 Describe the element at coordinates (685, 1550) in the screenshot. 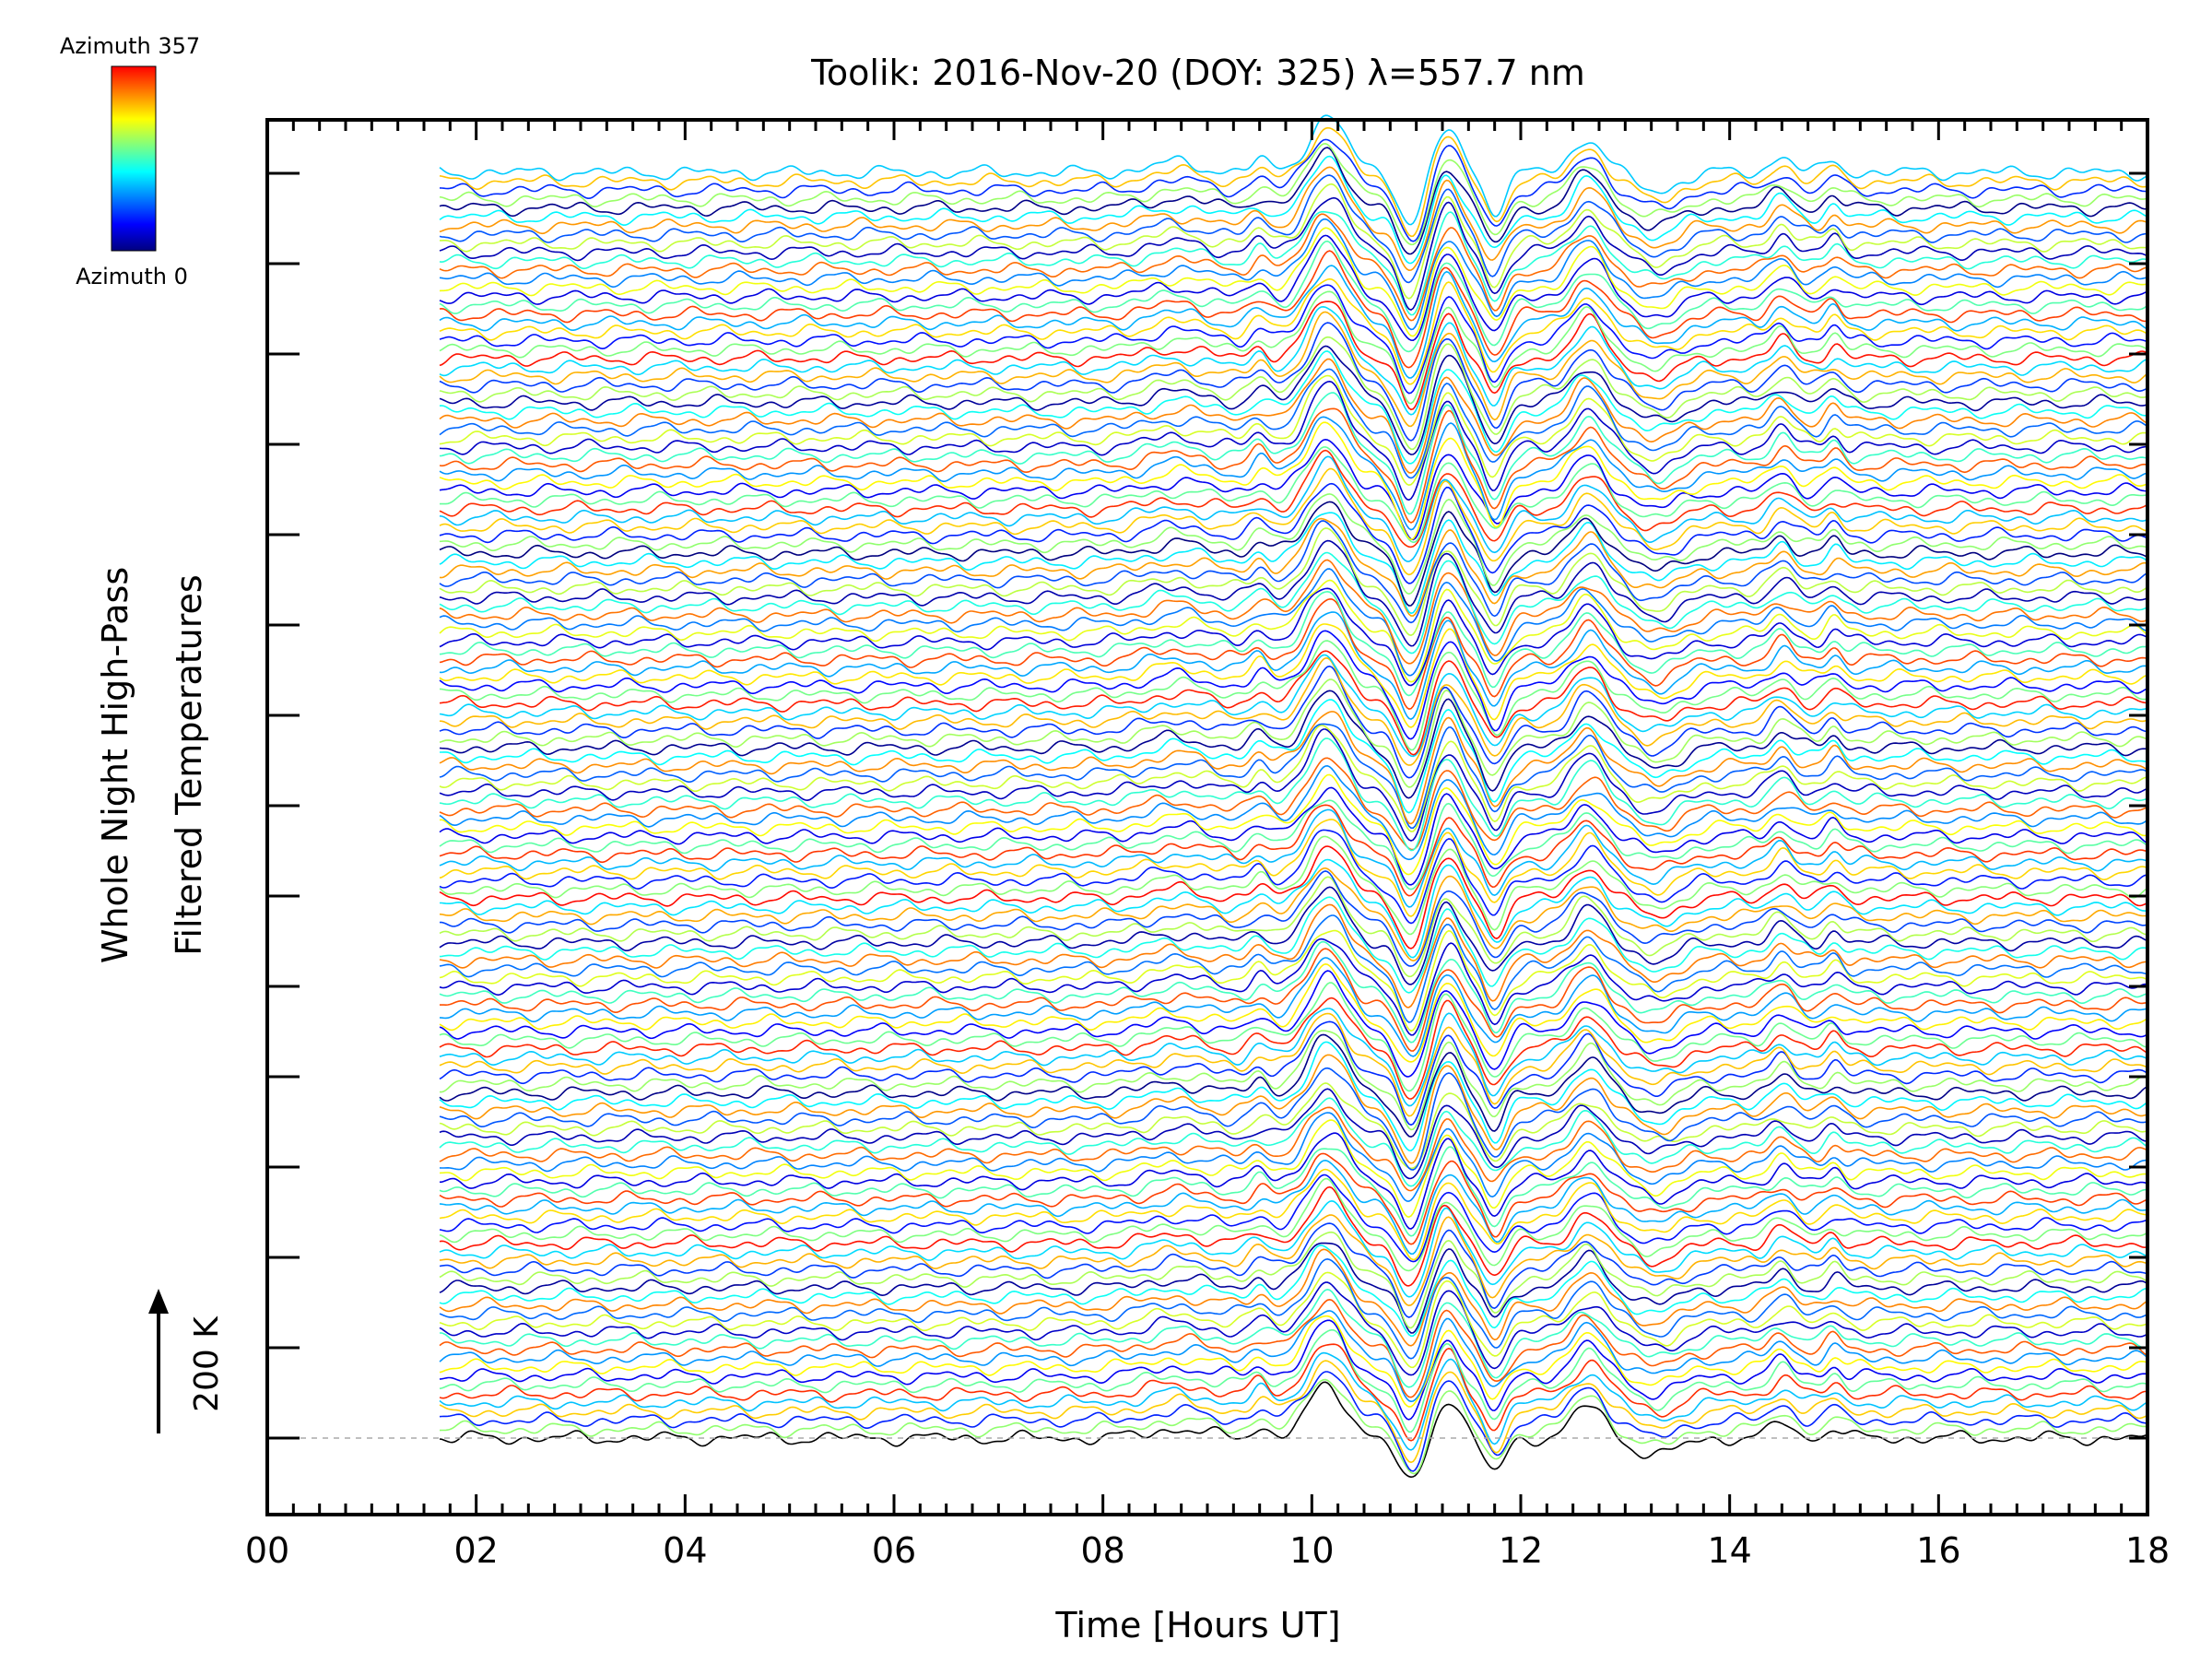

I see `x-tick-label: 04` at that location.